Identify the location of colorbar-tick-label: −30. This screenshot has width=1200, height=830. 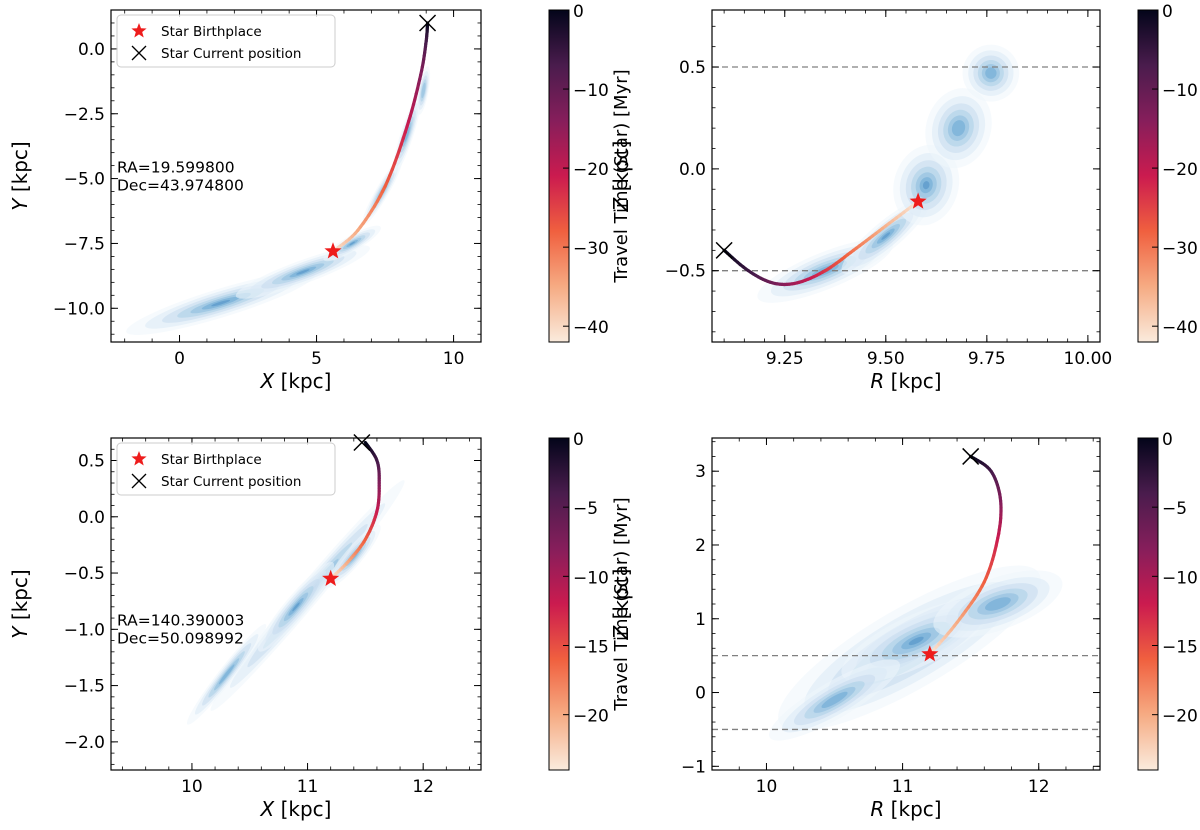
(1180, 249).